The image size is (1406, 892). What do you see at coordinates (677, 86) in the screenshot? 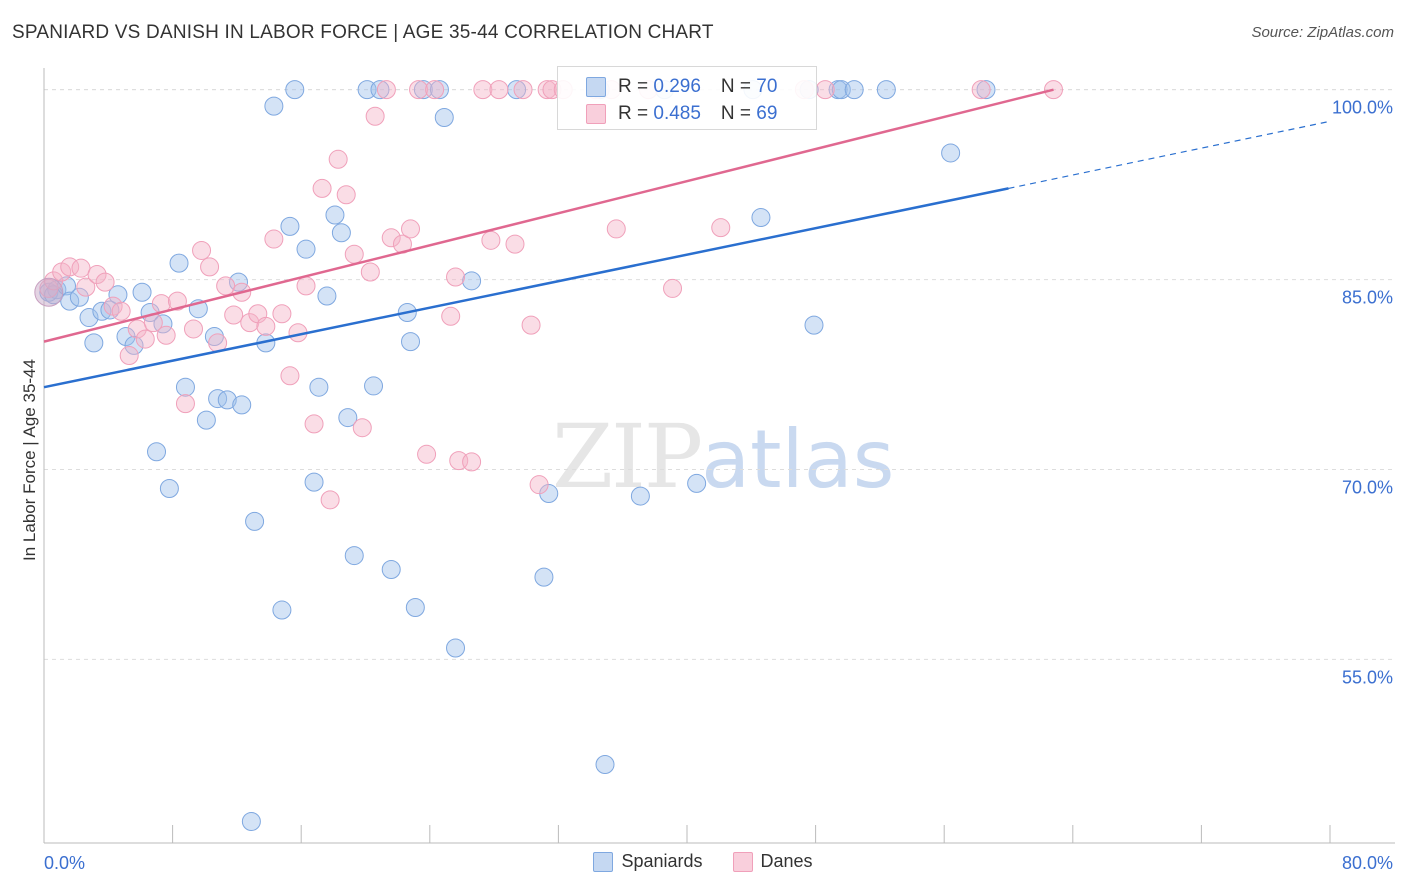
I see `legend-r-value-spaniards: 0.296` at bounding box center [677, 86].